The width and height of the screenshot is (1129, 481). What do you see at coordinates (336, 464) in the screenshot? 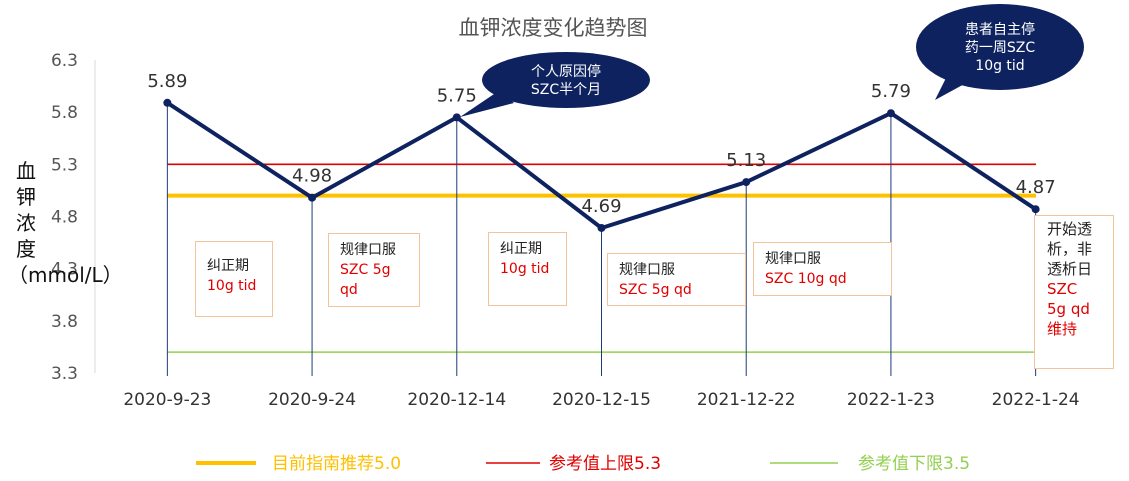
I see `legend-label: 目前指南推荐5.0` at bounding box center [336, 464].